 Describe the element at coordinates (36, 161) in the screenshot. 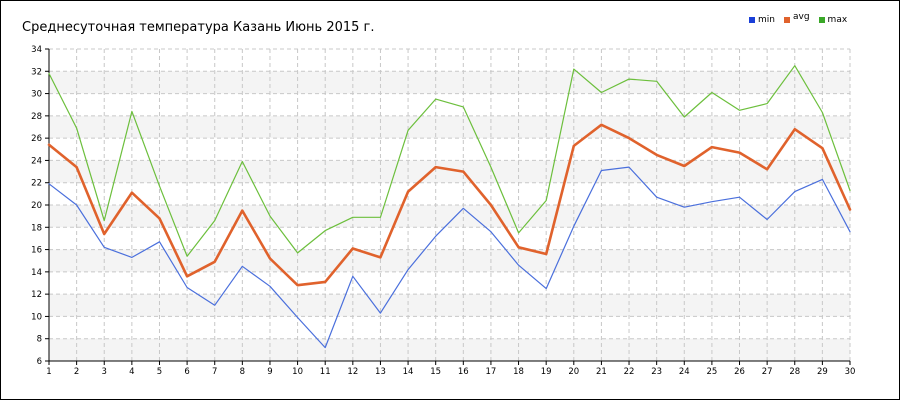

I see `y-tick-label: 24` at that location.